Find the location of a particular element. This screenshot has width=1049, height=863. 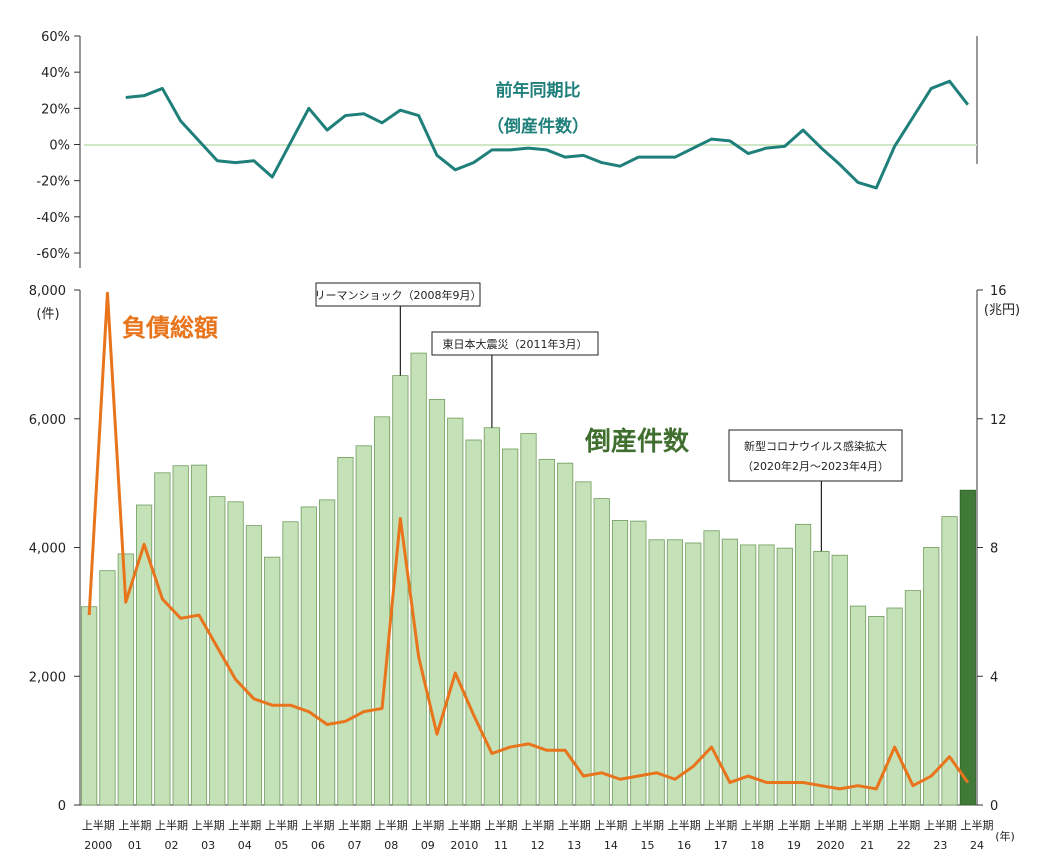

x-year-label: 2020 is located at coordinates (831, 845).